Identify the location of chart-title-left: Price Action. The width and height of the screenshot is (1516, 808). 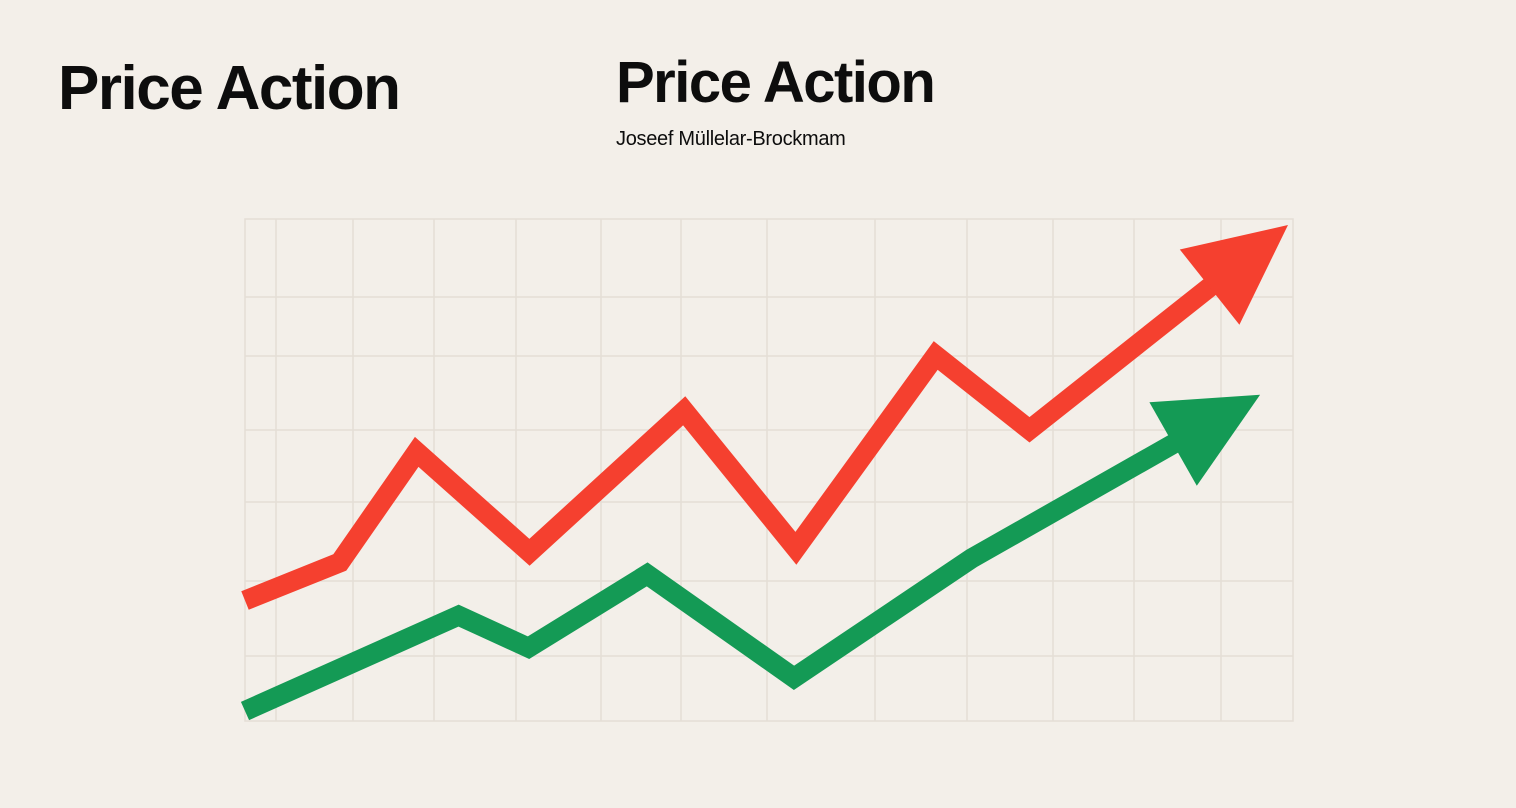
(229, 88).